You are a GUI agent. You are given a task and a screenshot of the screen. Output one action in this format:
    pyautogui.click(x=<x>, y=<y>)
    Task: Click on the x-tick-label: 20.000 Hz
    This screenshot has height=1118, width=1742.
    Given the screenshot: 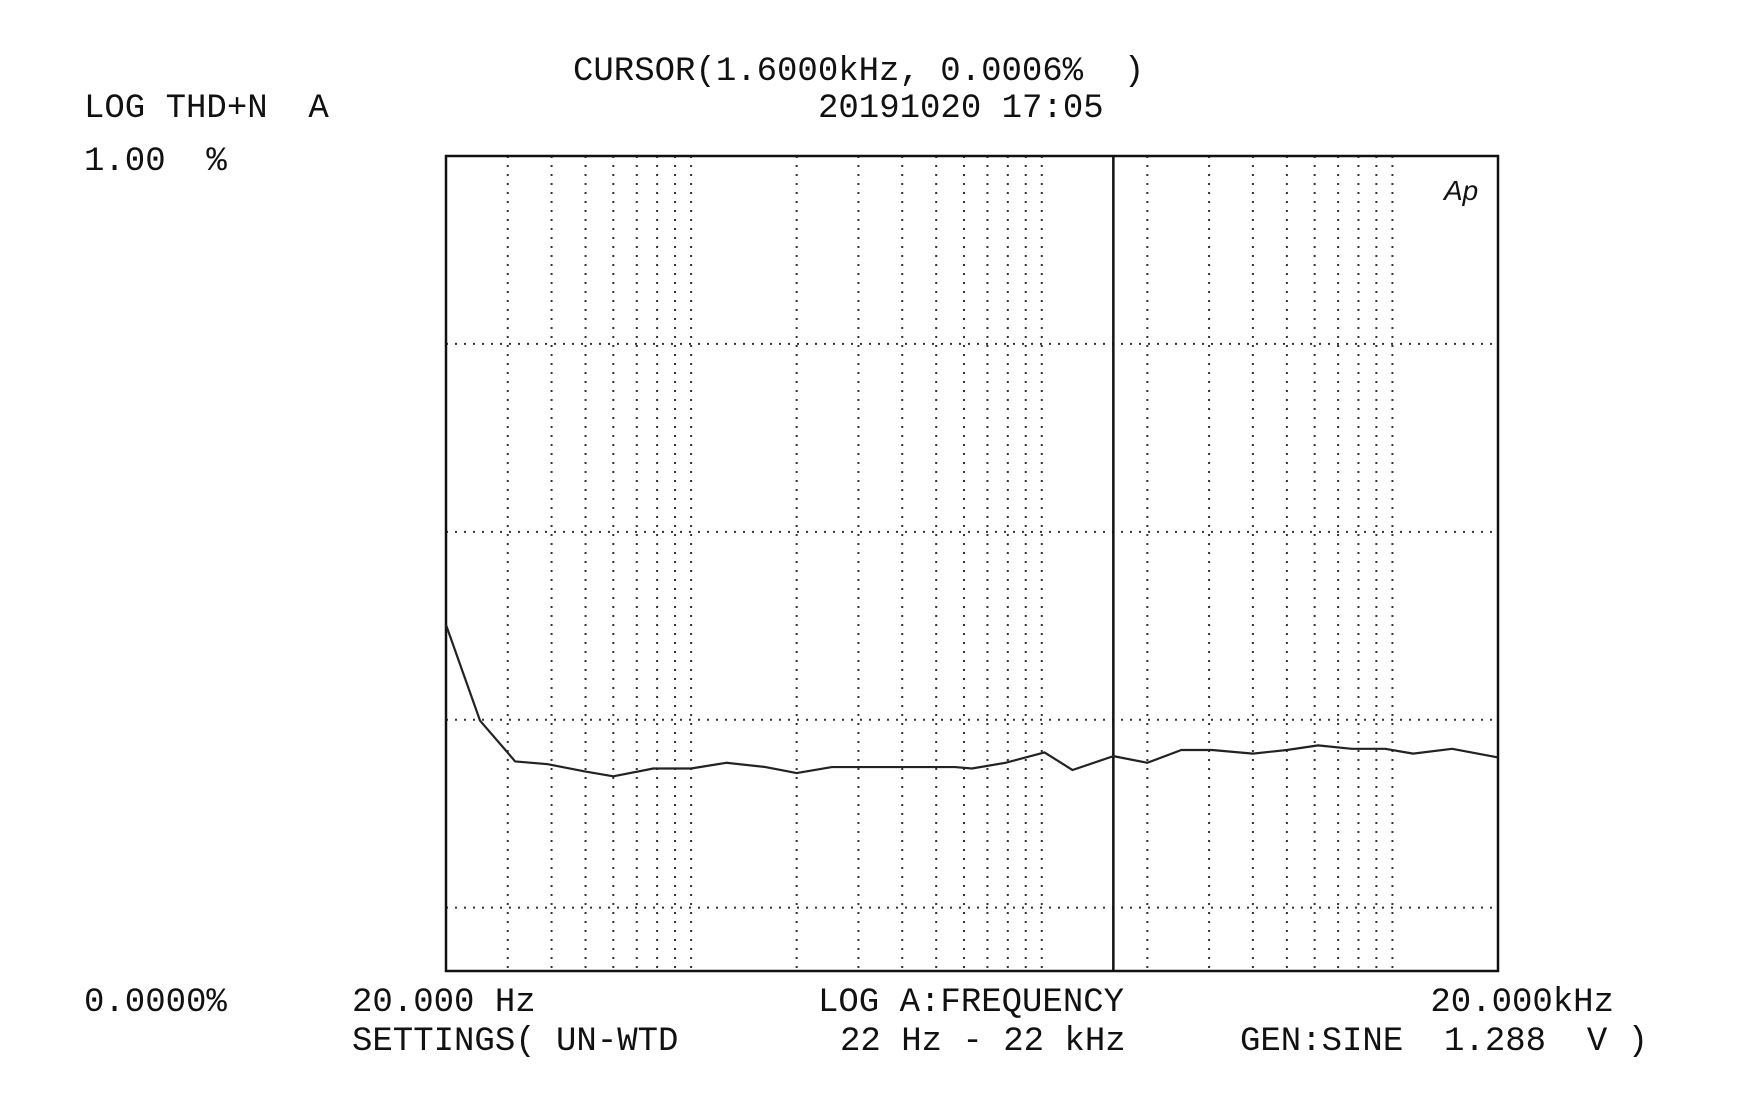 What is the action you would take?
    pyautogui.click(x=444, y=1003)
    